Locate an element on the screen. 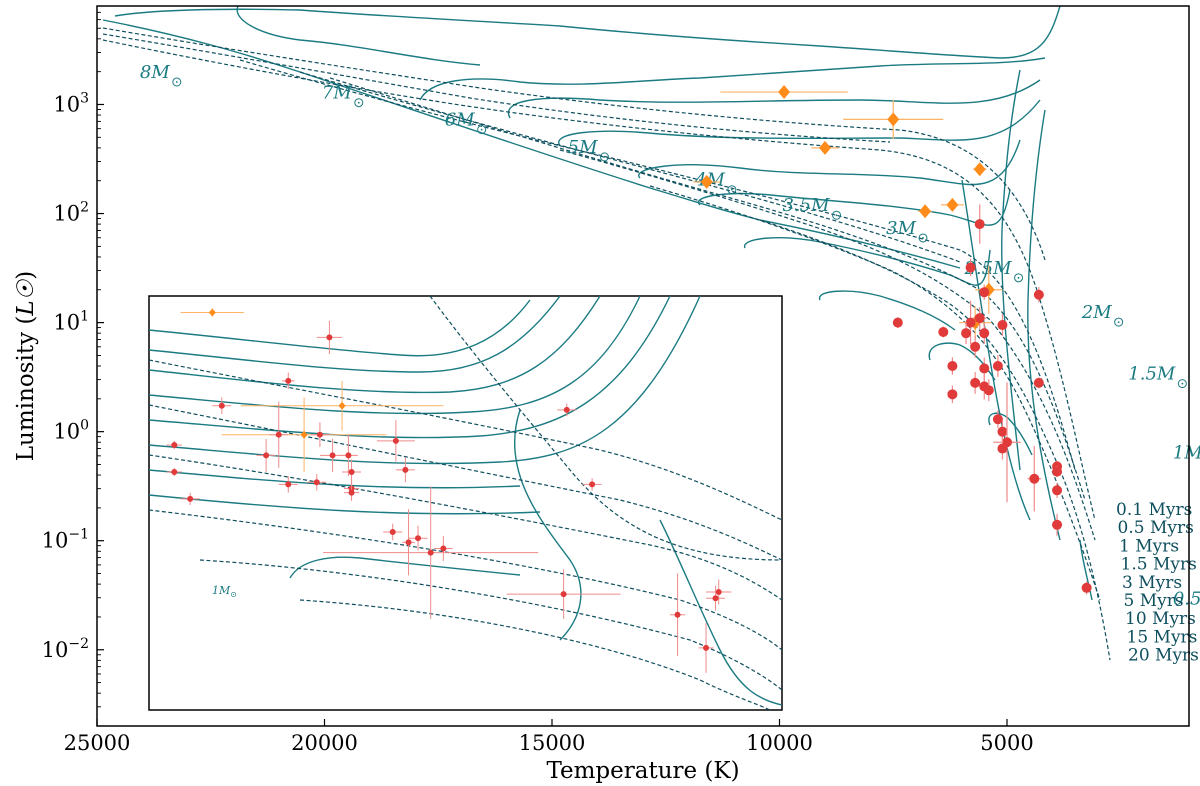 The width and height of the screenshot is (1200, 786). mass-value: 3.5 is located at coordinates (796, 205).